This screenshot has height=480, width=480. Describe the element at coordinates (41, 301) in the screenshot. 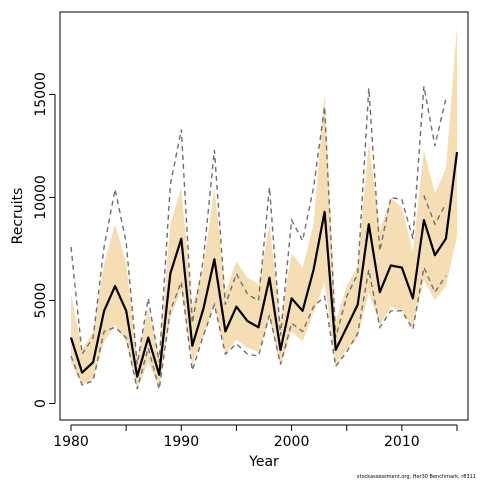

I see `y-tick-label-5000: 5000` at that location.